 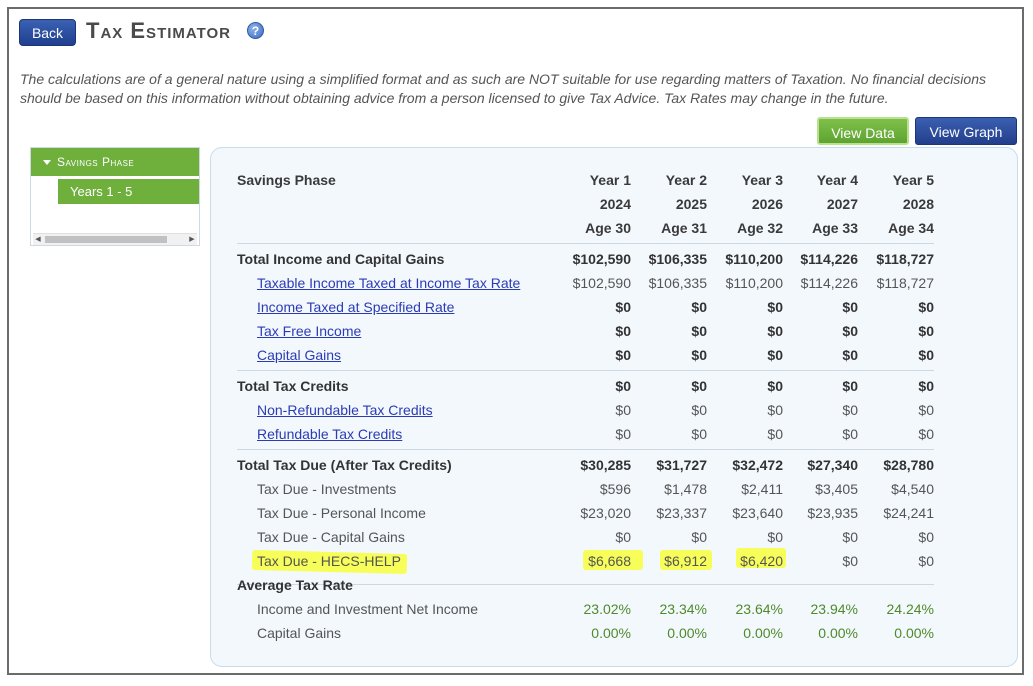 What do you see at coordinates (759, 609) in the screenshot?
I see `row-value: 23.64%` at bounding box center [759, 609].